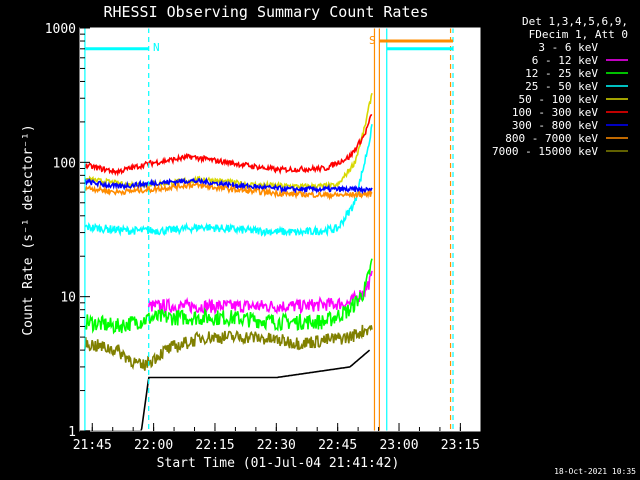 The image size is (640, 480). I want to click on y-tick-label: 10, so click(68, 298).